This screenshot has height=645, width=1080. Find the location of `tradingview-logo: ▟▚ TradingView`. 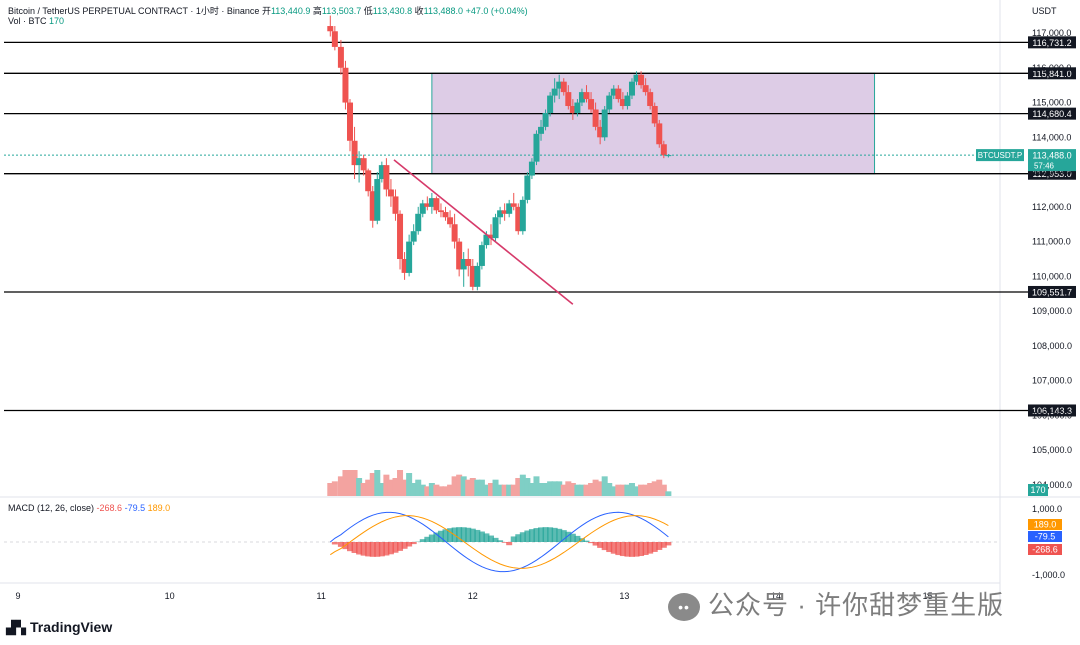

tradingview-logo: ▟▚ TradingView is located at coordinates (59, 627).